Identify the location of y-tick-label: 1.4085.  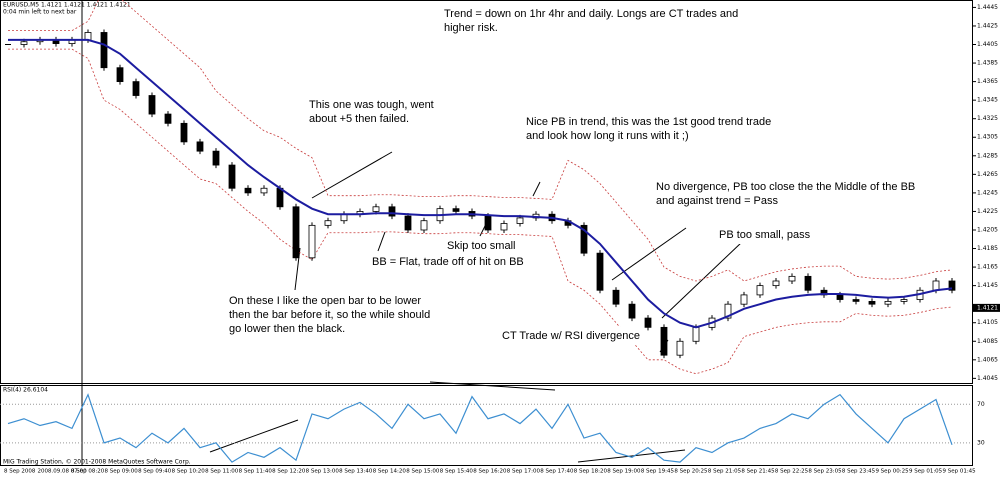
(987, 341).